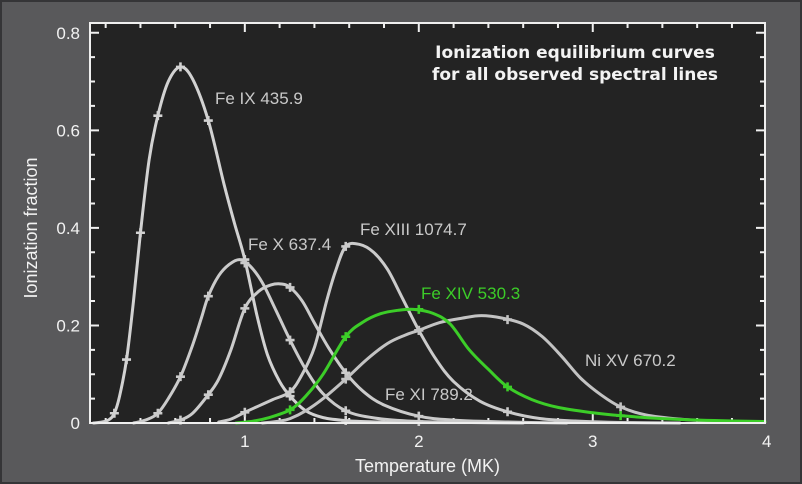 This screenshot has width=802, height=484. Describe the element at coordinates (244, 441) in the screenshot. I see `x-tick-label: 1` at that location.